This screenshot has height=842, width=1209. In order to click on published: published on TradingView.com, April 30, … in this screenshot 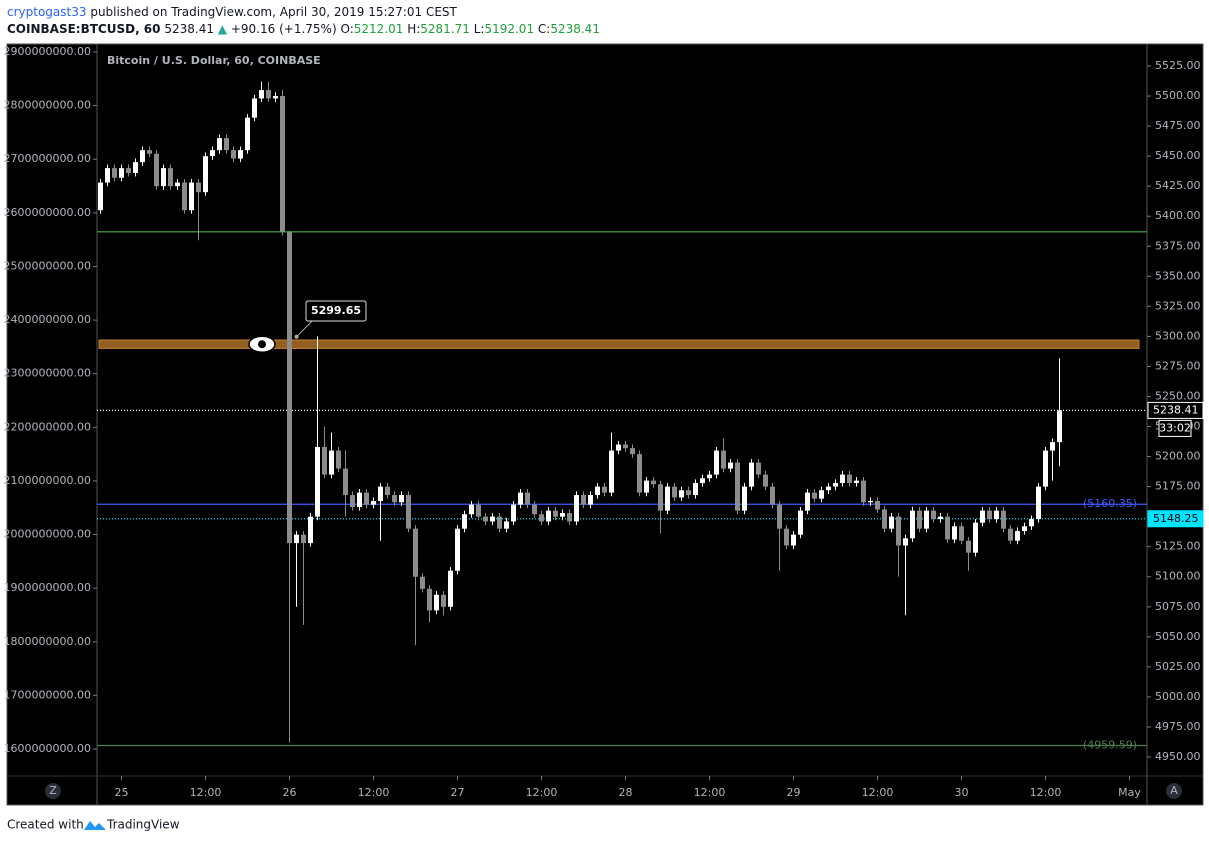, I will do `click(273, 12)`.